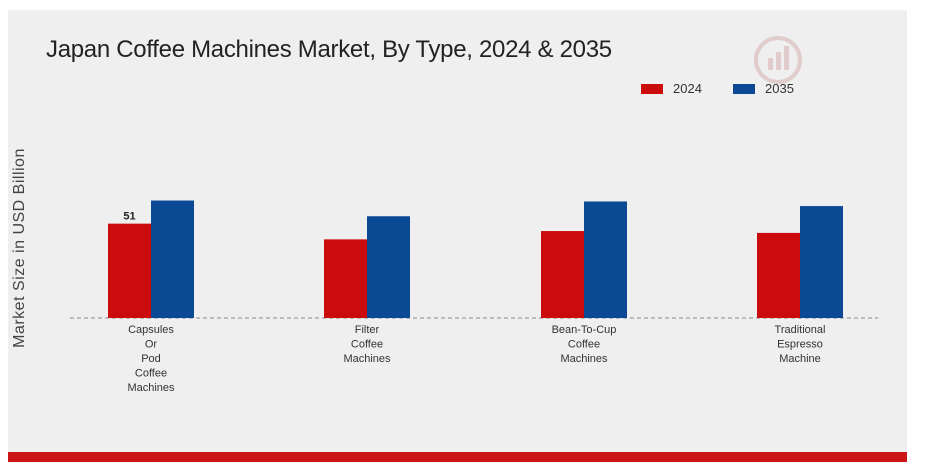 Image resolution: width=925 pixels, height=466 pixels. I want to click on x-tick-label-2: Bean-To-Cup Coffee Machines, so click(584, 344).